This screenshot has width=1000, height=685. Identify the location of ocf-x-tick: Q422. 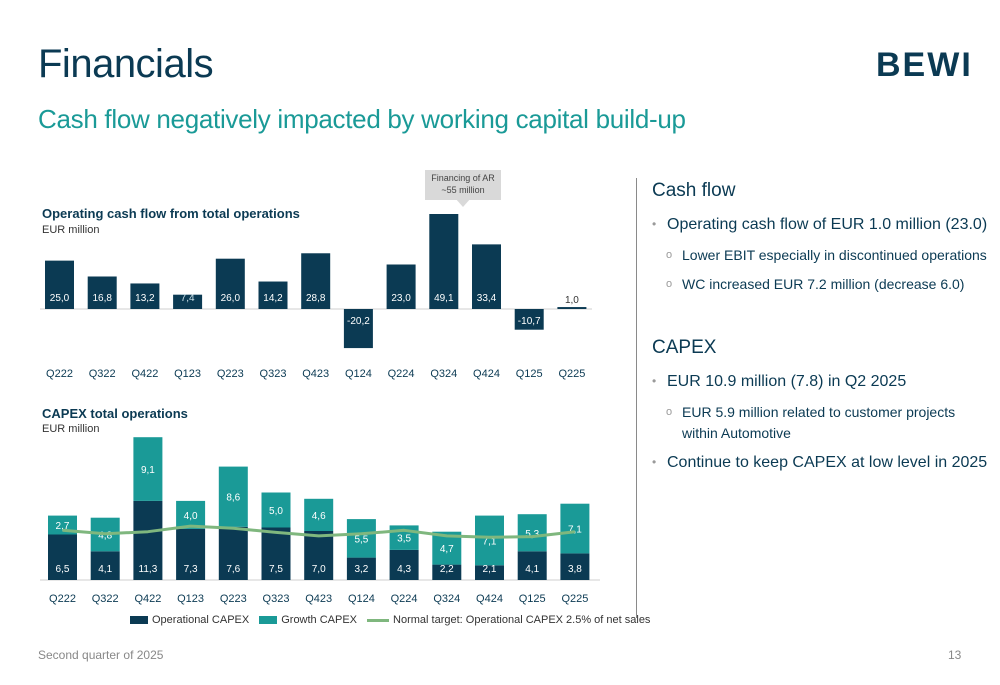
(144, 374).